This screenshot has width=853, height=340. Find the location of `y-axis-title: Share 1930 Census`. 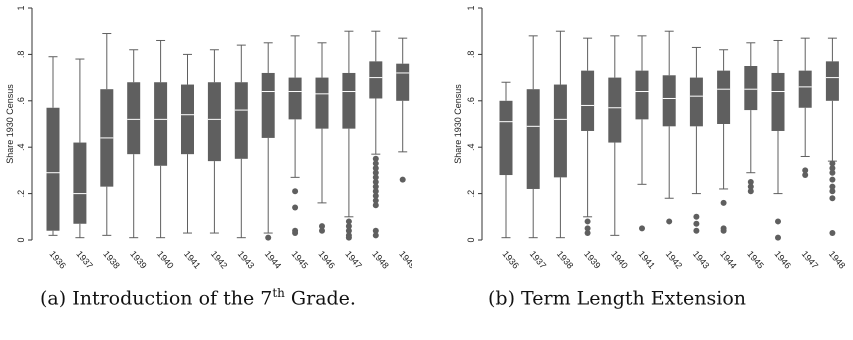

y-axis-title: Share 1930 Census is located at coordinates (10, 124).